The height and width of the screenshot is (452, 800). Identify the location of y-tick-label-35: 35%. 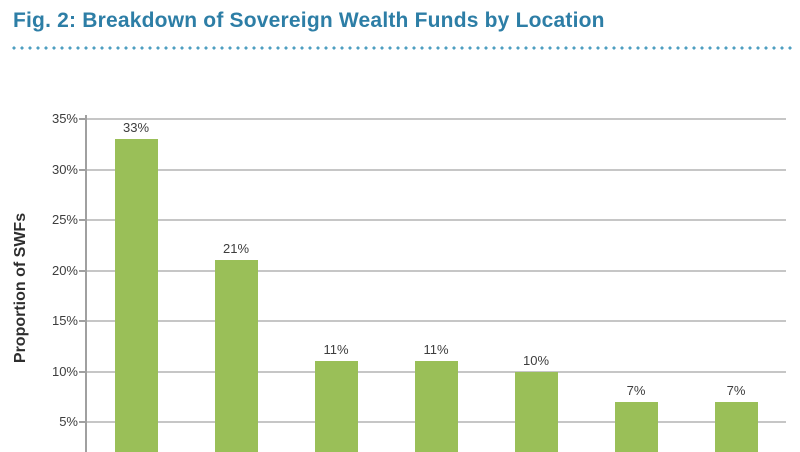
(64, 118).